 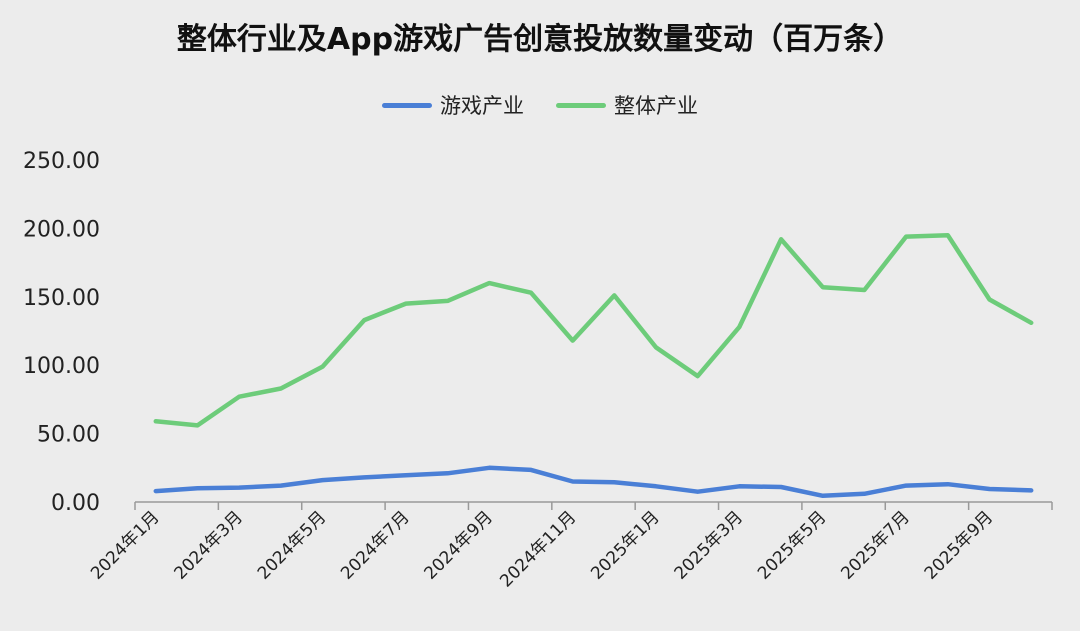 I want to click on y-tick-label: 250.00, so click(x=61, y=161).